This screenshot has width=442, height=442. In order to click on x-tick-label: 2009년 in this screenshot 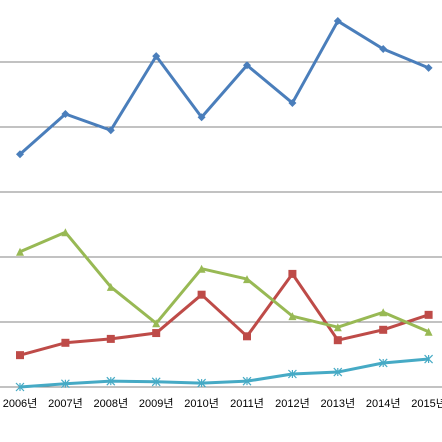, I will do `click(156, 403)`.